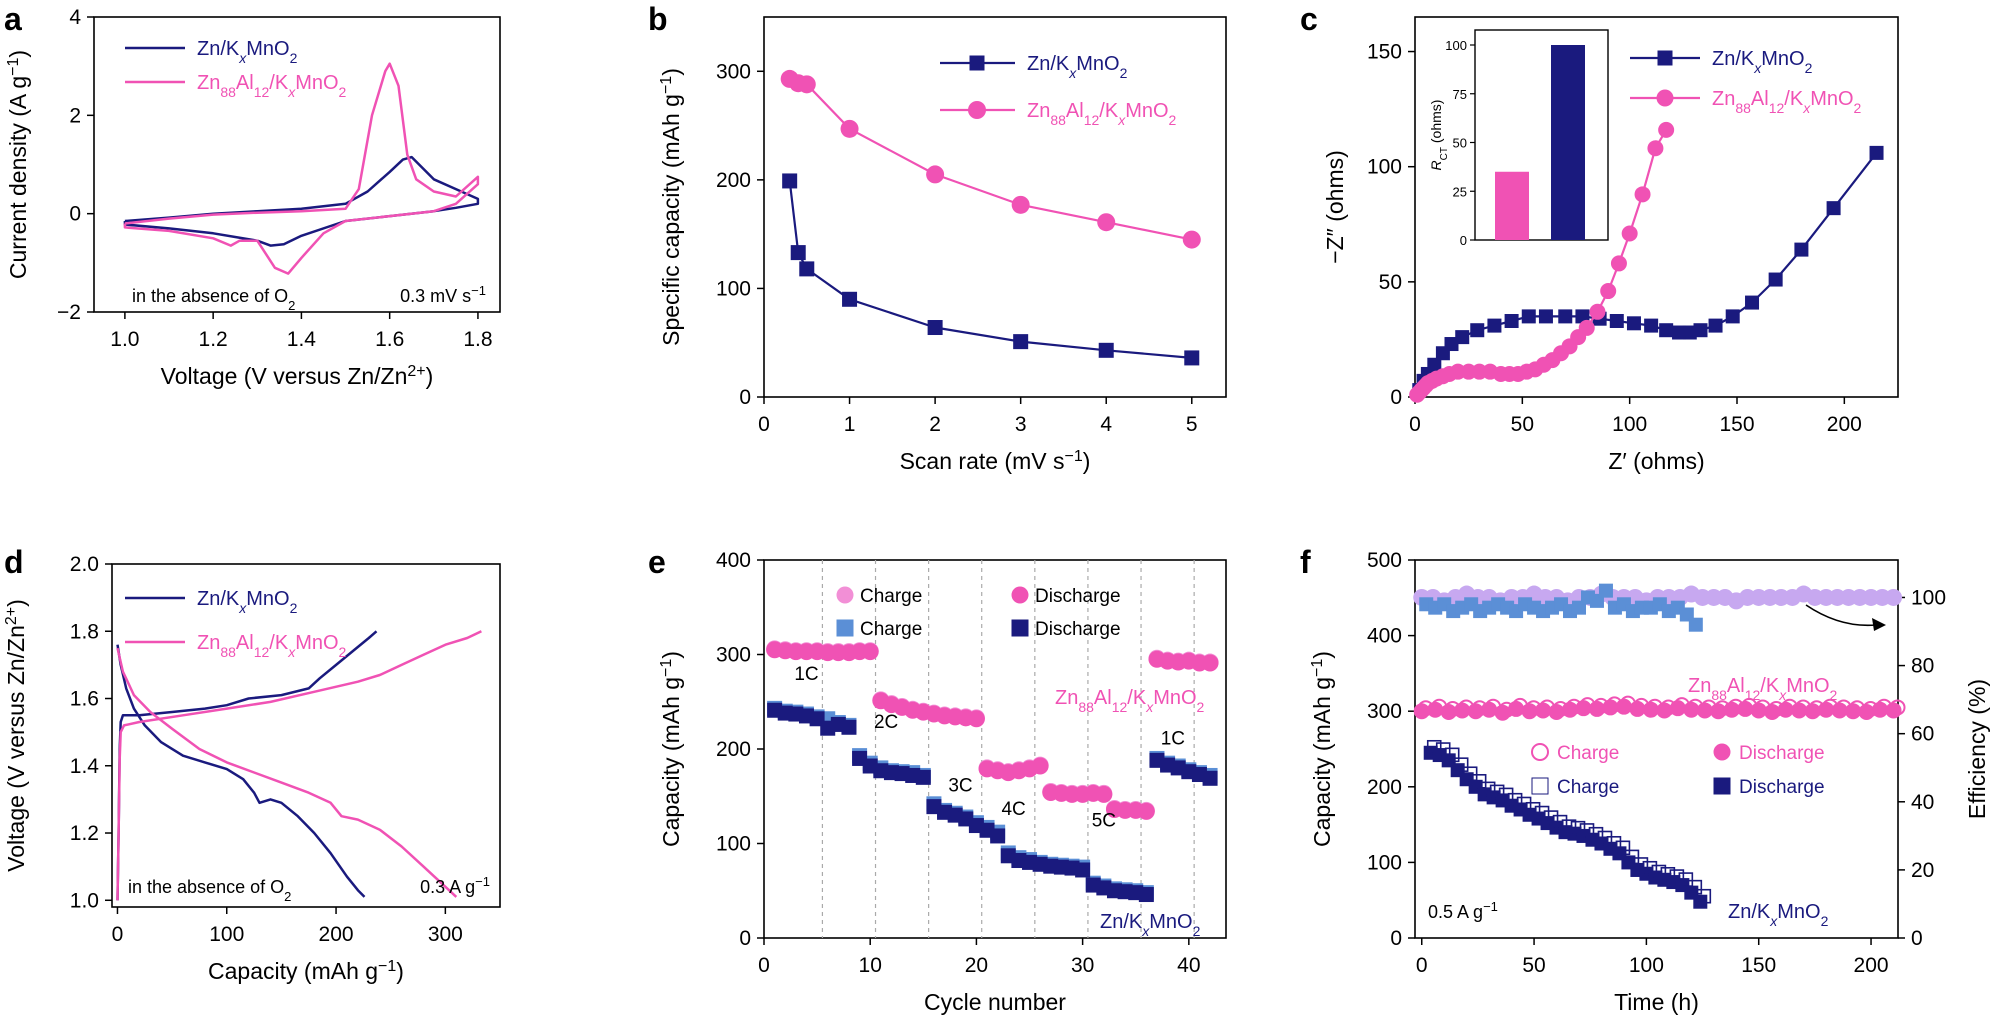 The height and width of the screenshot is (1029, 2003). What do you see at coordinates (657, 562) in the screenshot?
I see `panel-letter: e` at bounding box center [657, 562].